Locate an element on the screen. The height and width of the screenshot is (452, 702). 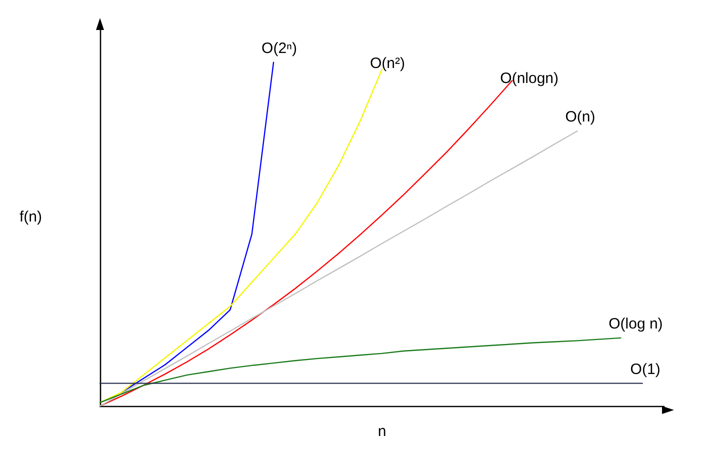
x-axis-title: n is located at coordinates (382, 431).